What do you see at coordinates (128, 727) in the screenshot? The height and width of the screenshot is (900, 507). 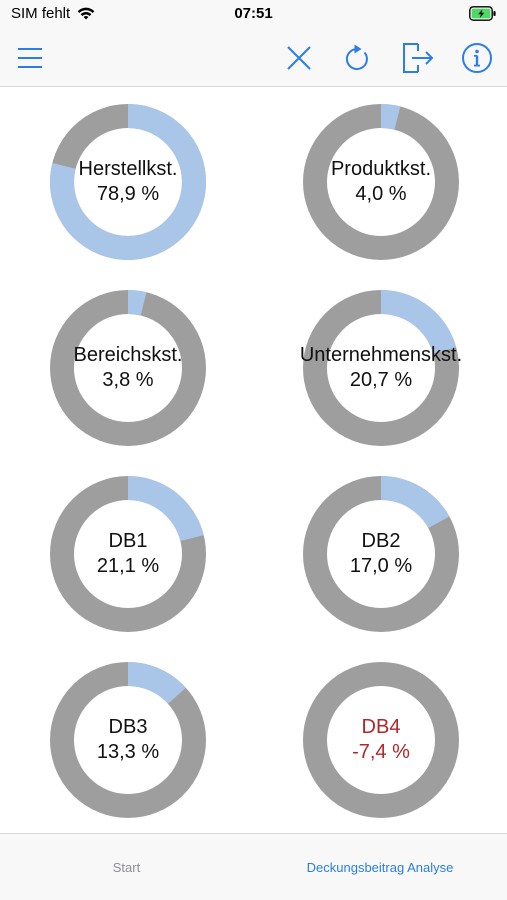 I see `donut-category-label: DB3` at bounding box center [128, 727].